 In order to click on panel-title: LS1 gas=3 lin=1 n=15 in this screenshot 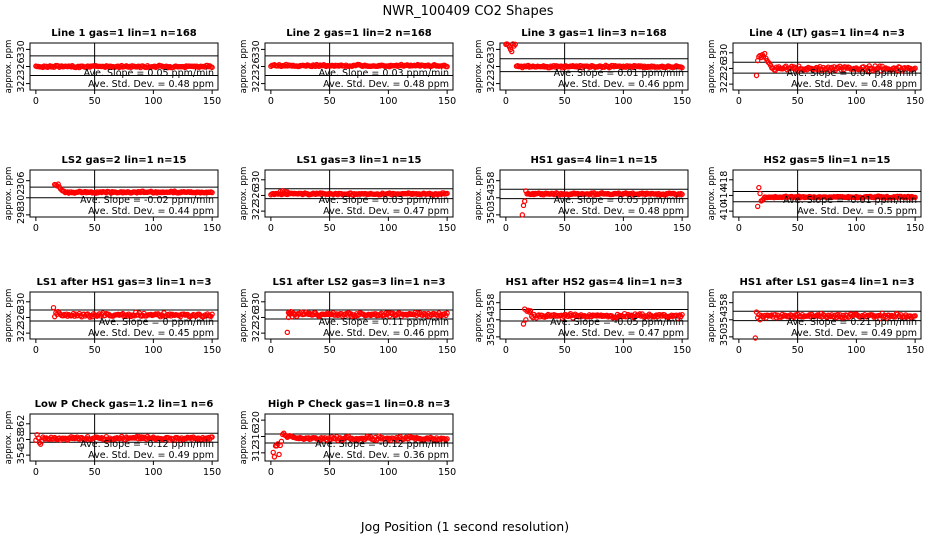, I will do `click(359, 160)`.